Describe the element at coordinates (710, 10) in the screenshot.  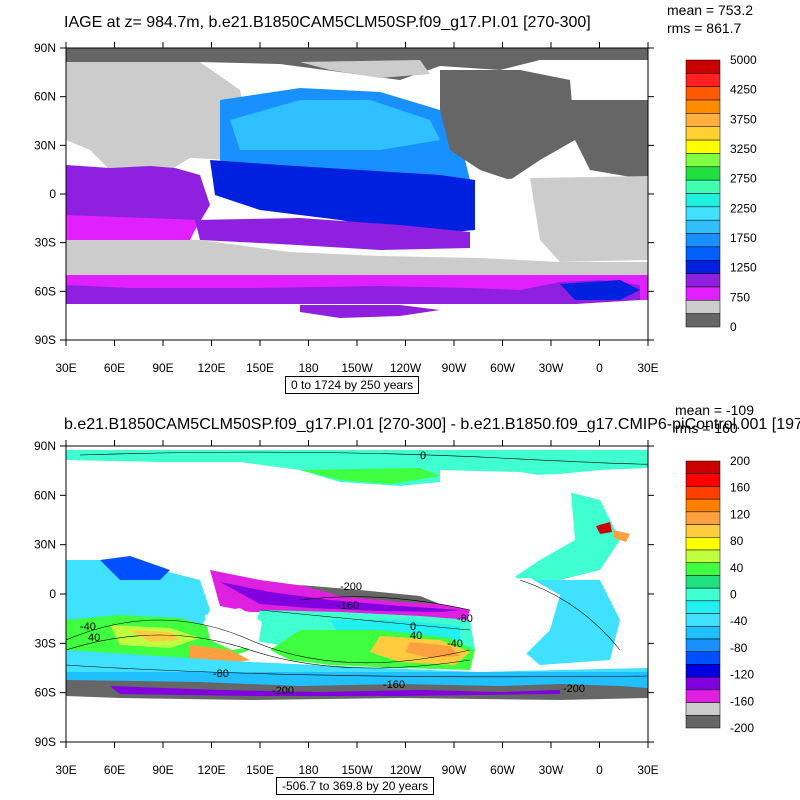
I see `top-mean-text: mean = 753.2` at that location.